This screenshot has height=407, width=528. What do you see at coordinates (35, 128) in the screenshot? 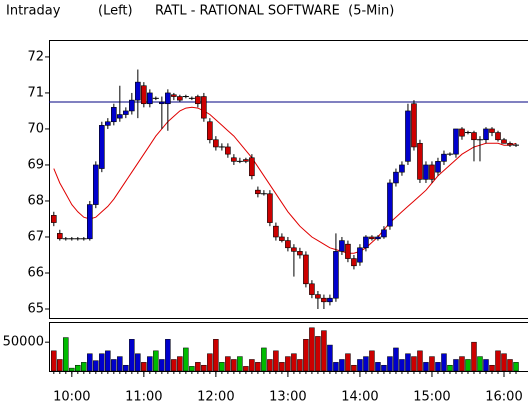
I see `y-tick-label: 70` at bounding box center [35, 128].